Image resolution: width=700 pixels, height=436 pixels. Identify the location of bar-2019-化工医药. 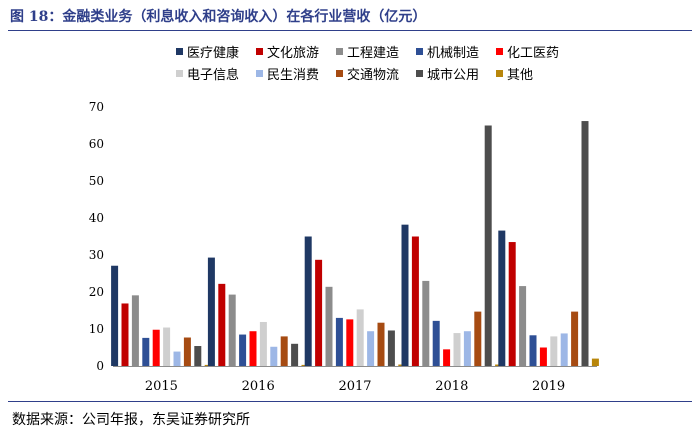
(543, 356).